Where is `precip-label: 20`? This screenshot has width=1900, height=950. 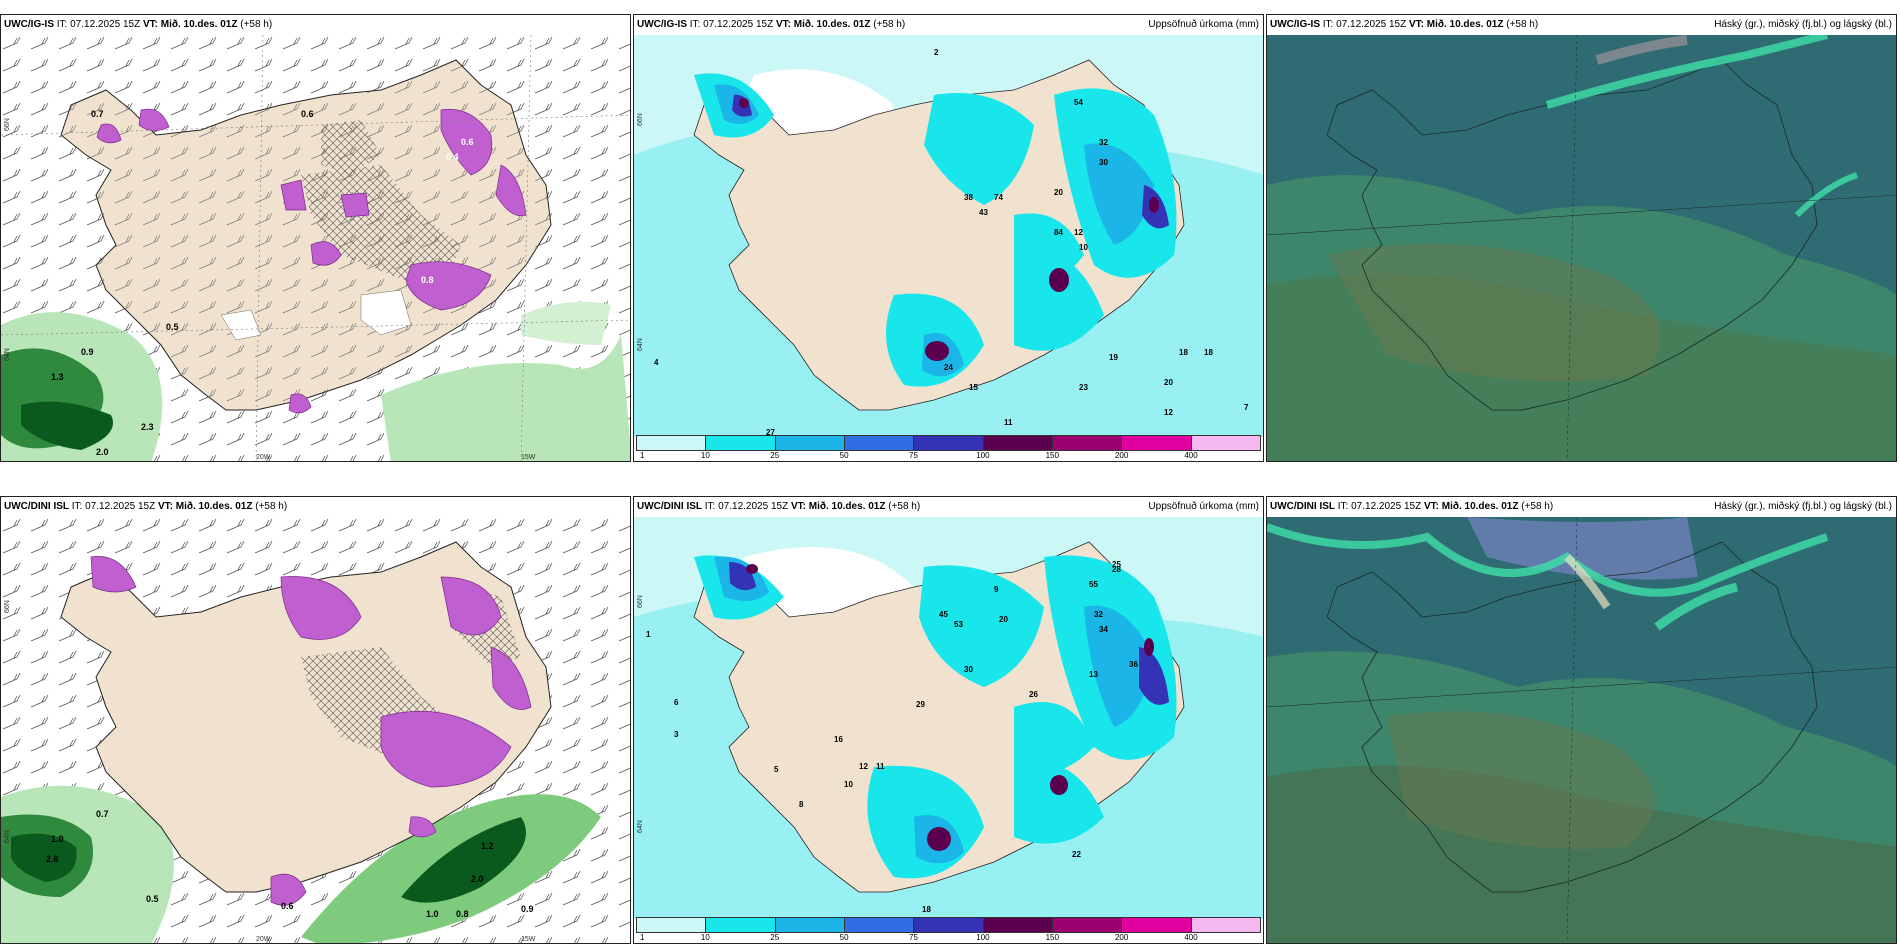 precip-label: 20 is located at coordinates (1003, 619).